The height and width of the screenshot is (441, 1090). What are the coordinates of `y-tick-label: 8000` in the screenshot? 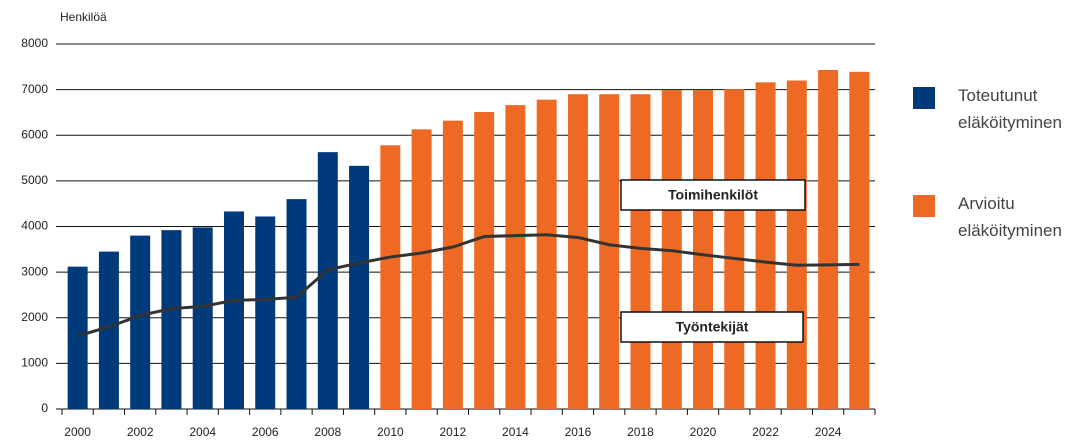 It's located at (34, 43).